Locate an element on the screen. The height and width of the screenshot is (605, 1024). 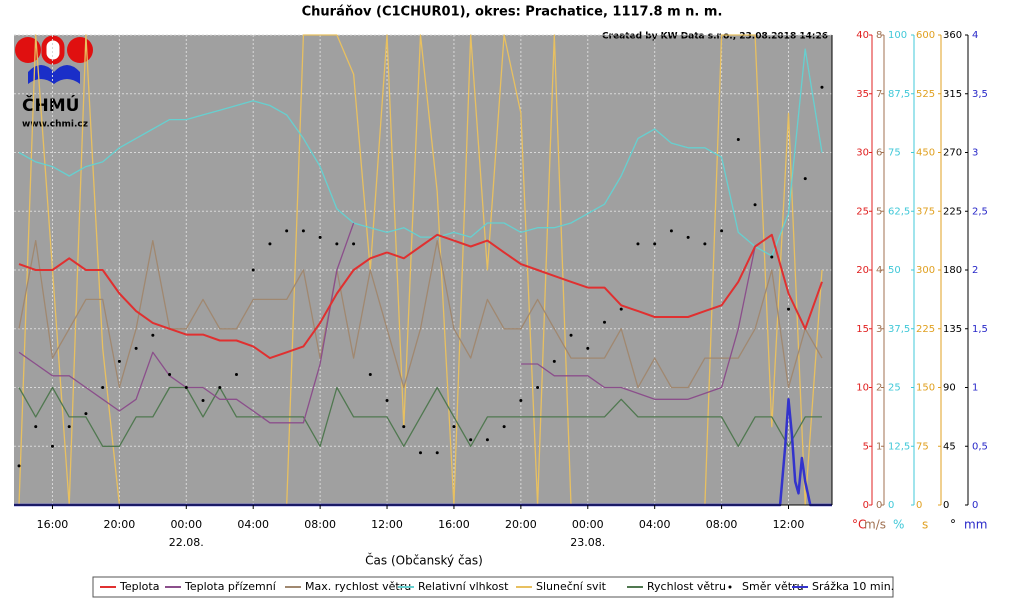
legend-label: Srážka 10 min. is located at coordinates (853, 586).